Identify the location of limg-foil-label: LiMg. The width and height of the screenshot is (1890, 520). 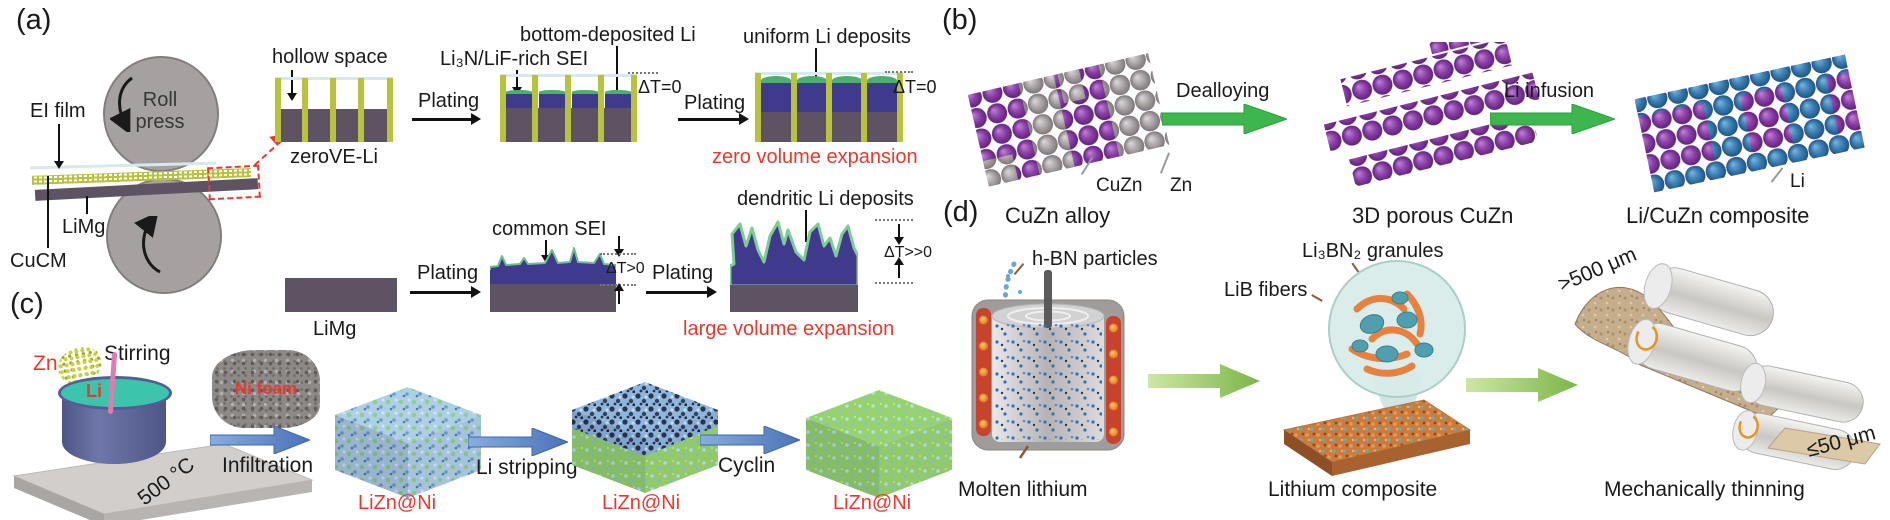
(335, 329).